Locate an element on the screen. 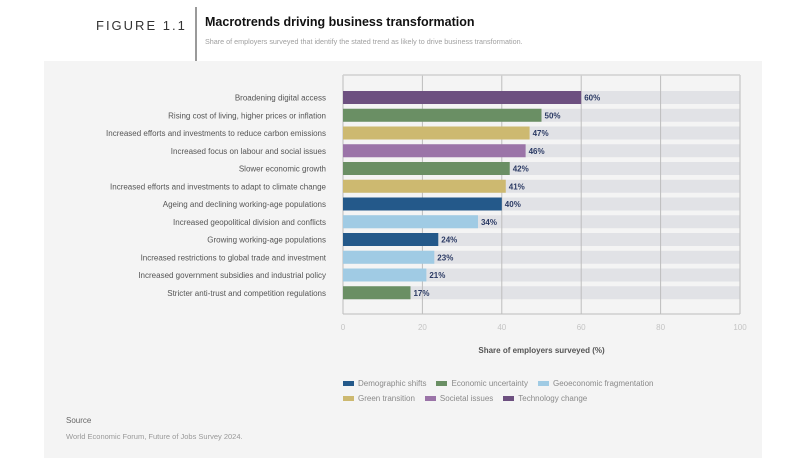  legend-item: Technology change is located at coordinates (545, 398).